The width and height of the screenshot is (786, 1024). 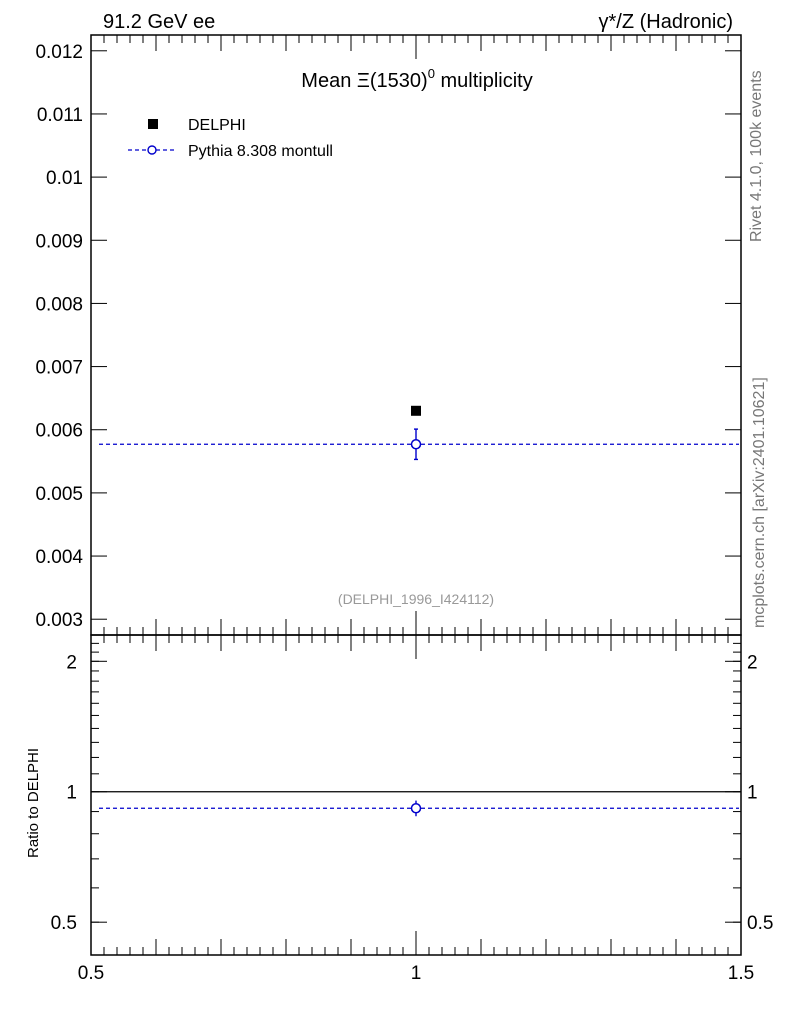 What do you see at coordinates (760, 923) in the screenshot?
I see `ratio-y-tick-label-right: 0.5` at bounding box center [760, 923].